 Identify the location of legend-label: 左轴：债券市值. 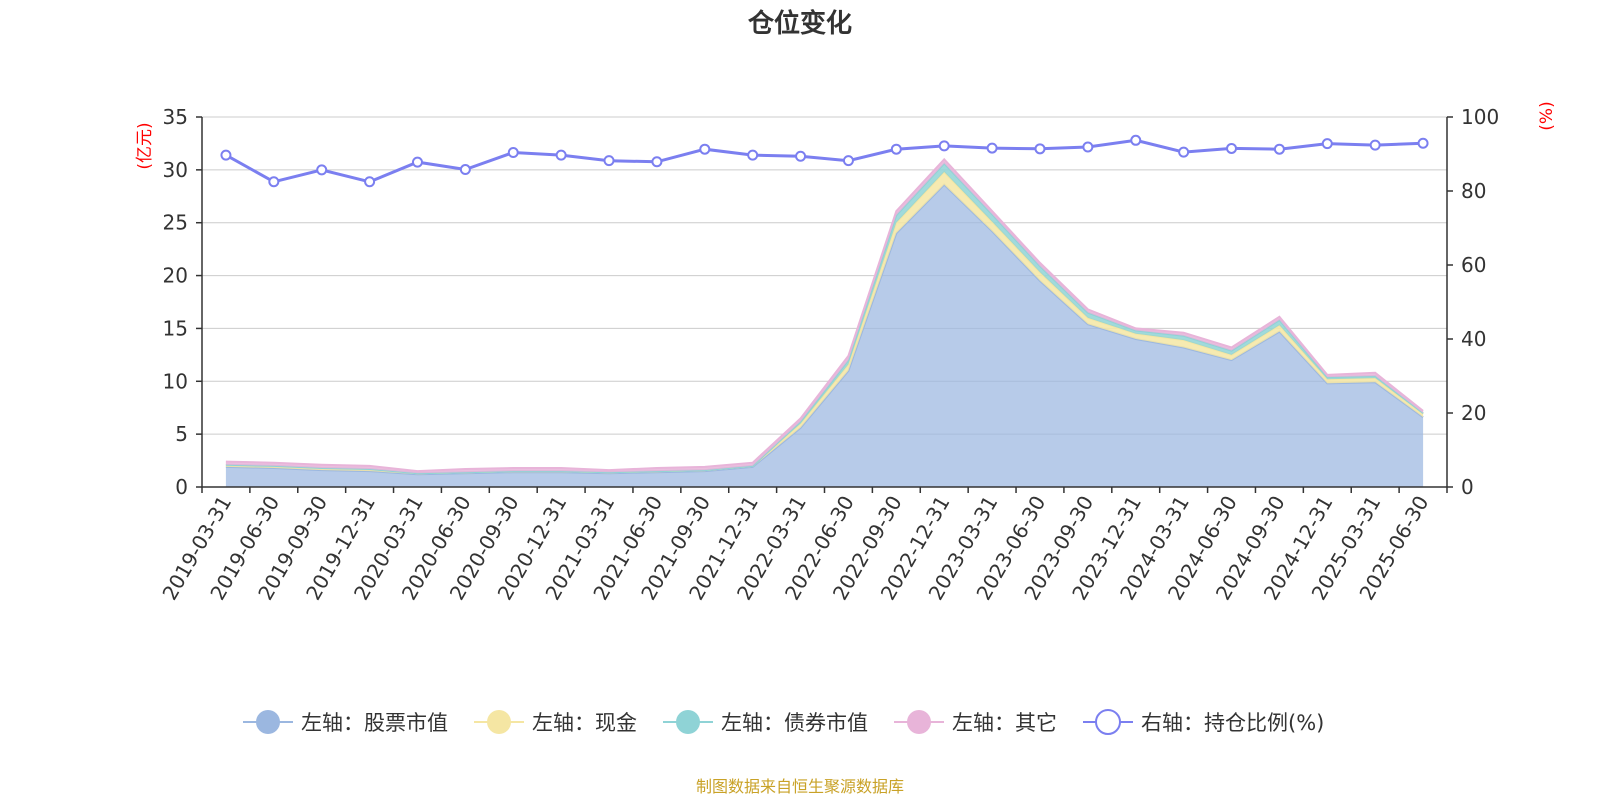
(794, 723).